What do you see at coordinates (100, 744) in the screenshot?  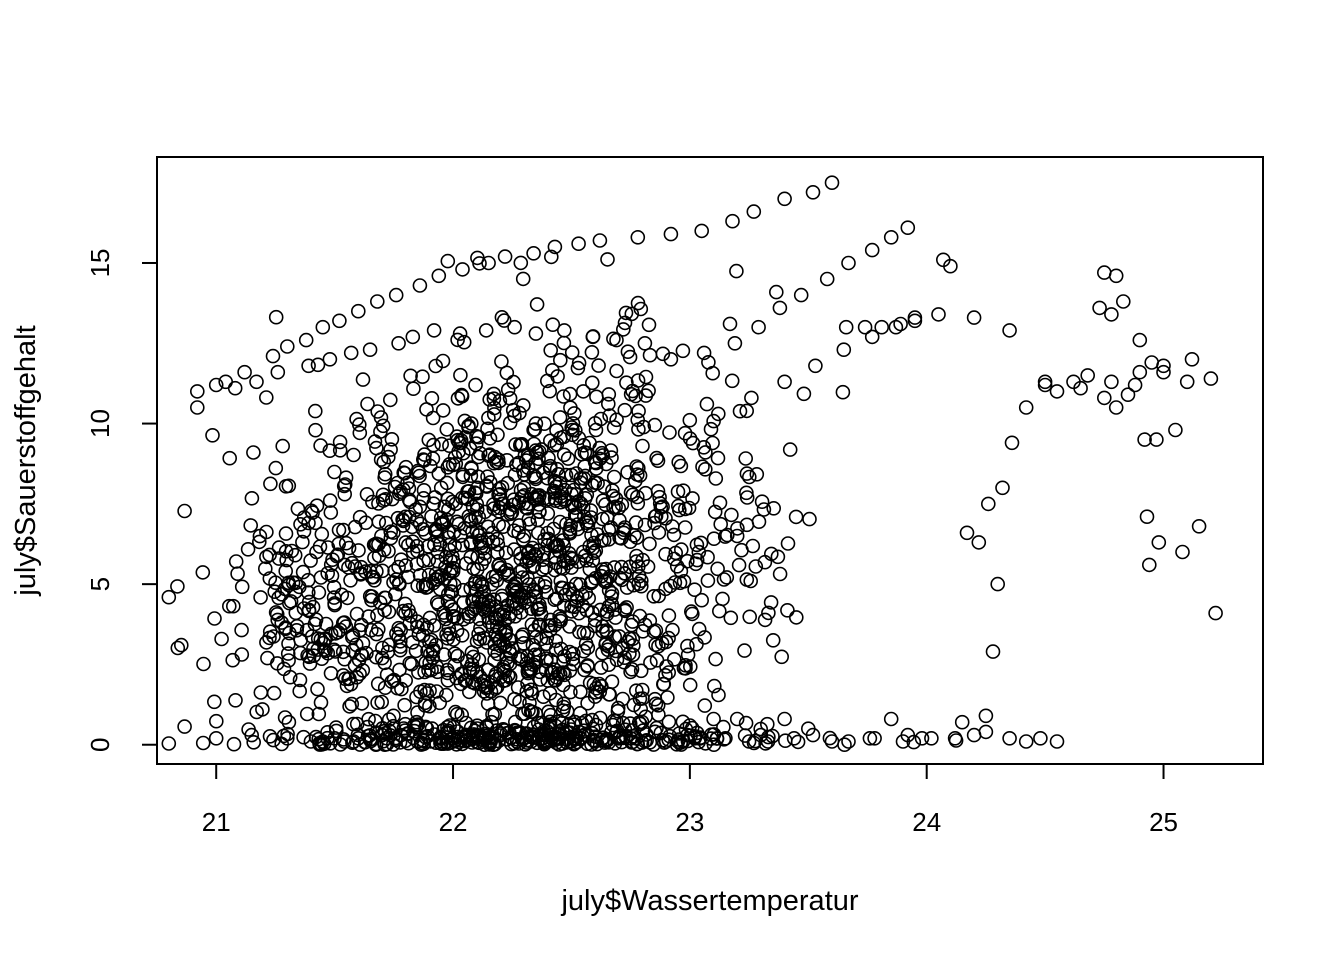 I see `y-tick-label: 0` at bounding box center [100, 744].